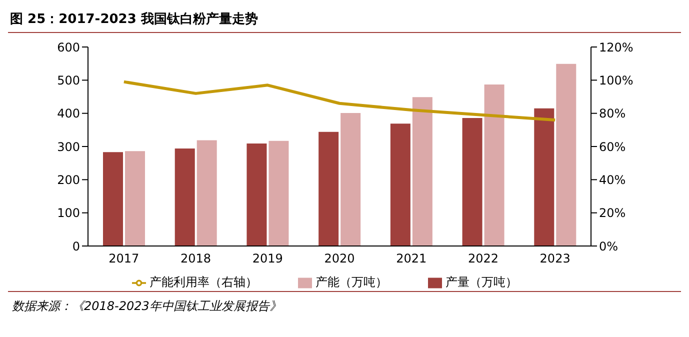  Describe the element at coordinates (196, 259) in the screenshot. I see `x-tick-label: 2018` at that location.